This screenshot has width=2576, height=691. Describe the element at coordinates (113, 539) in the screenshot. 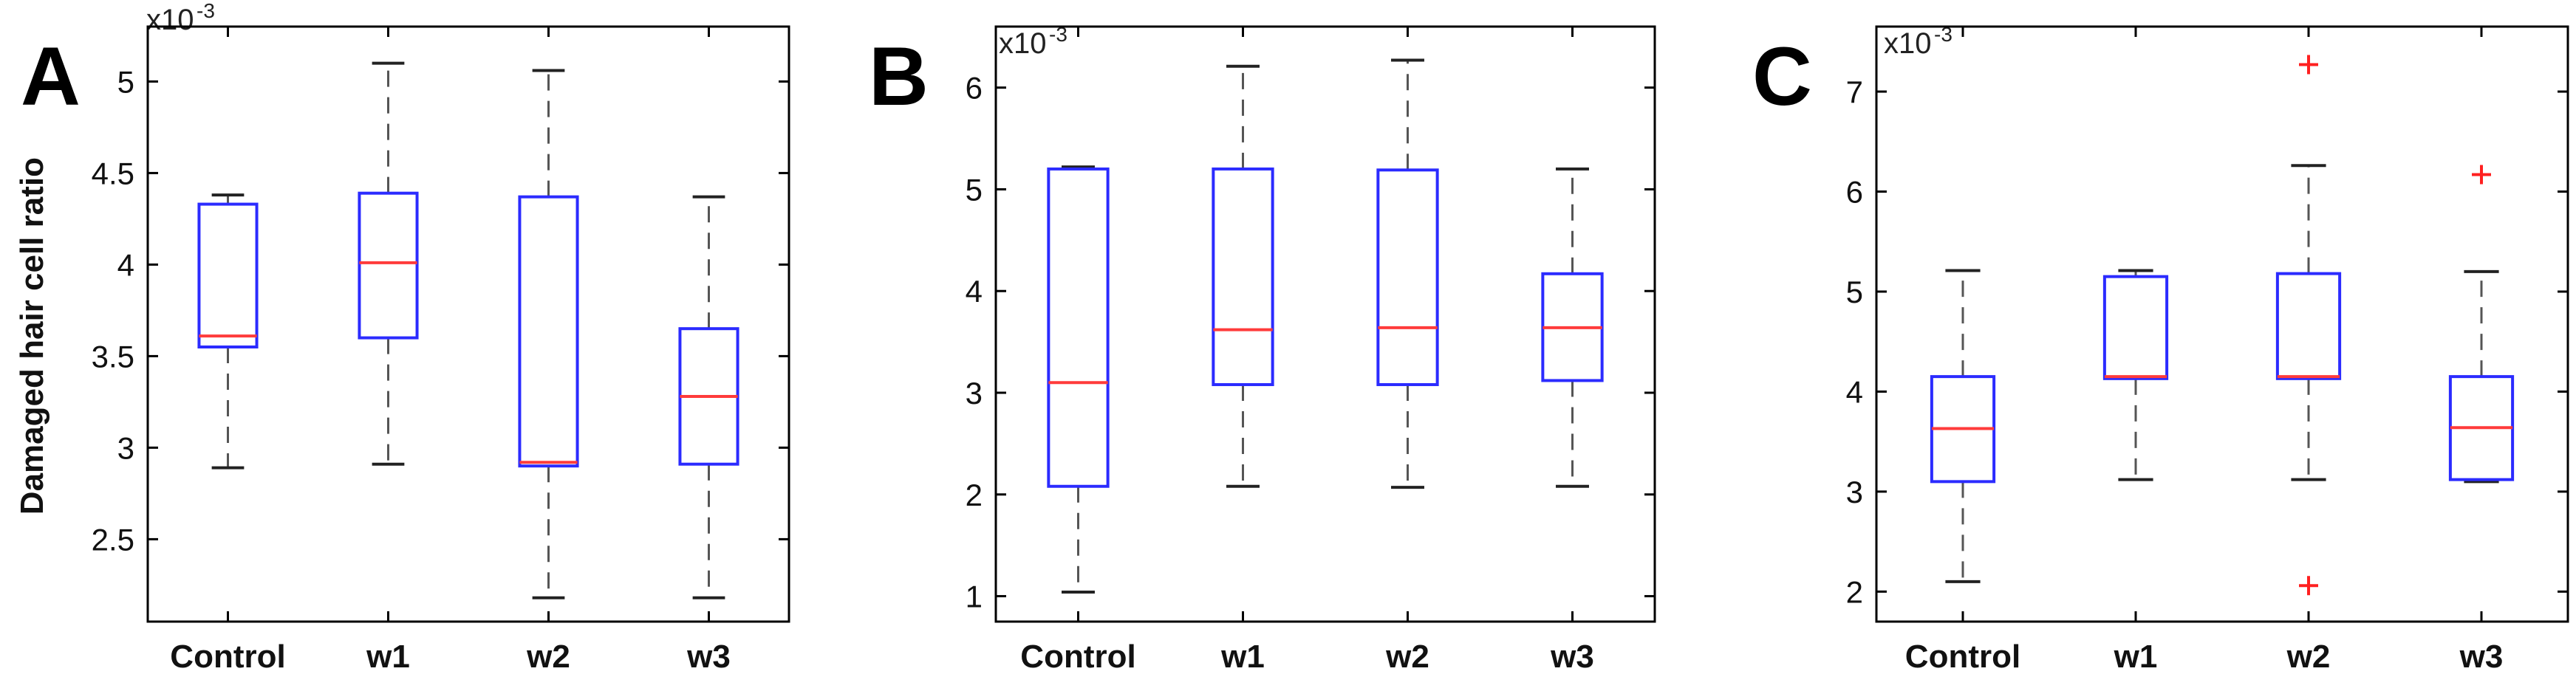

I see `y-tick-label: 2.5` at that location.